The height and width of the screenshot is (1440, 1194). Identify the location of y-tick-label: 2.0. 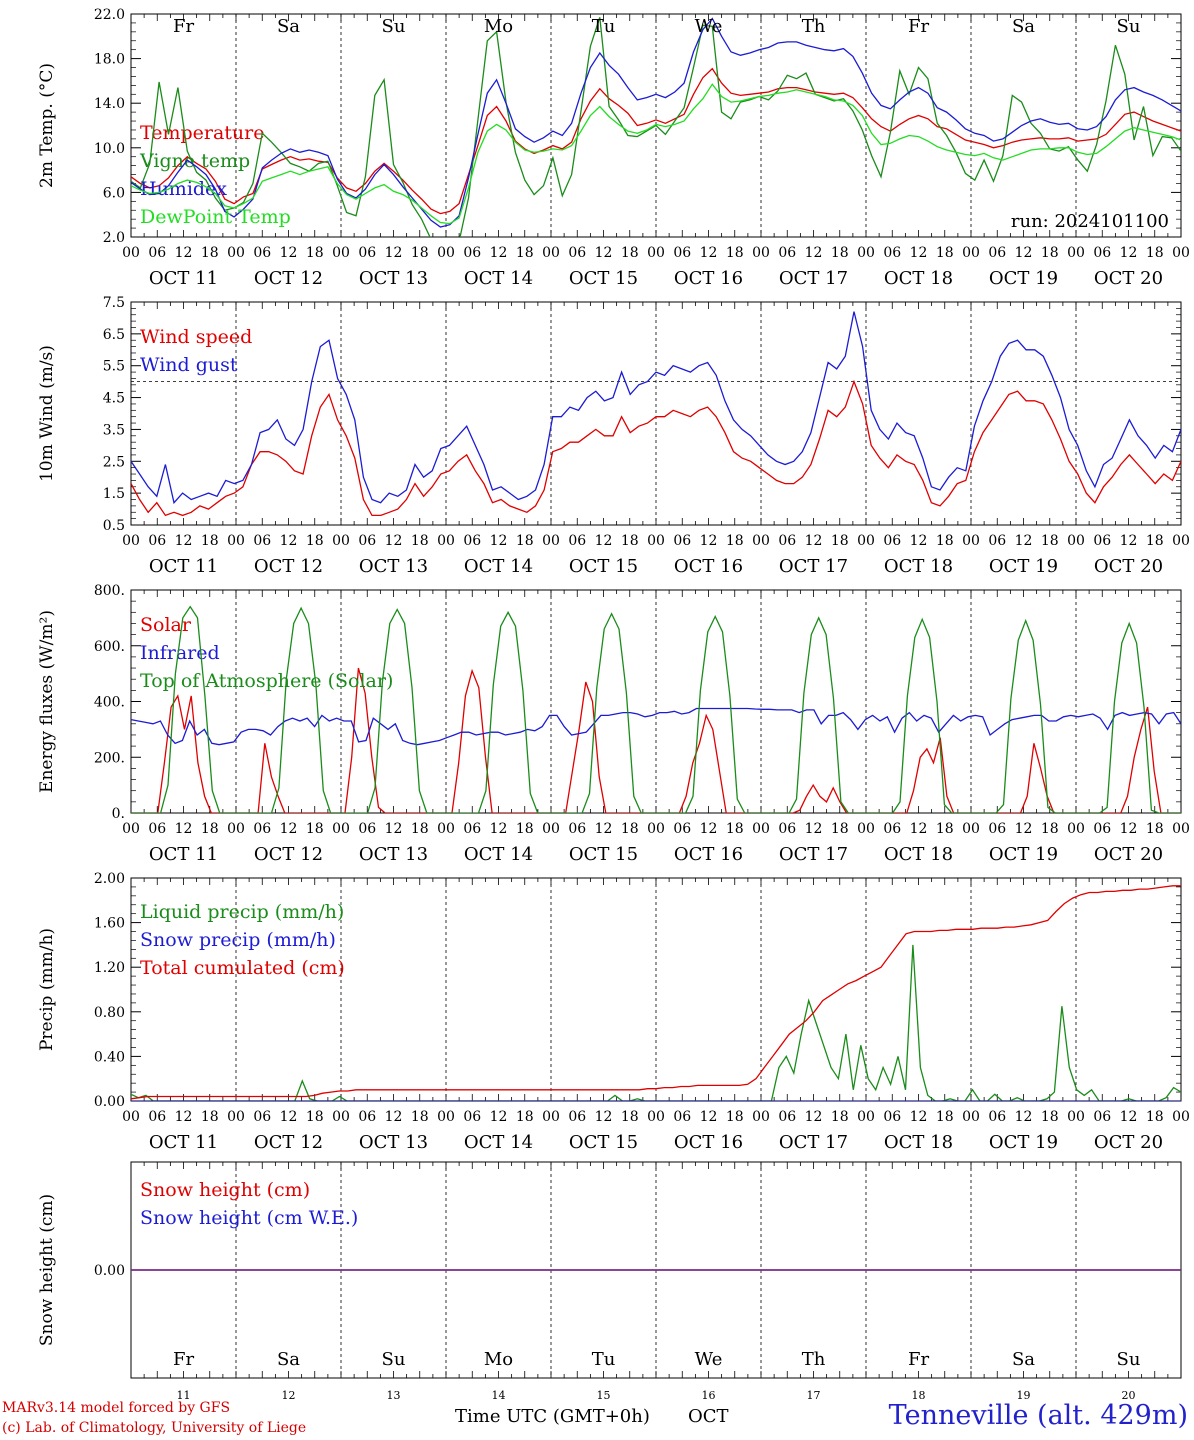
(114, 238).